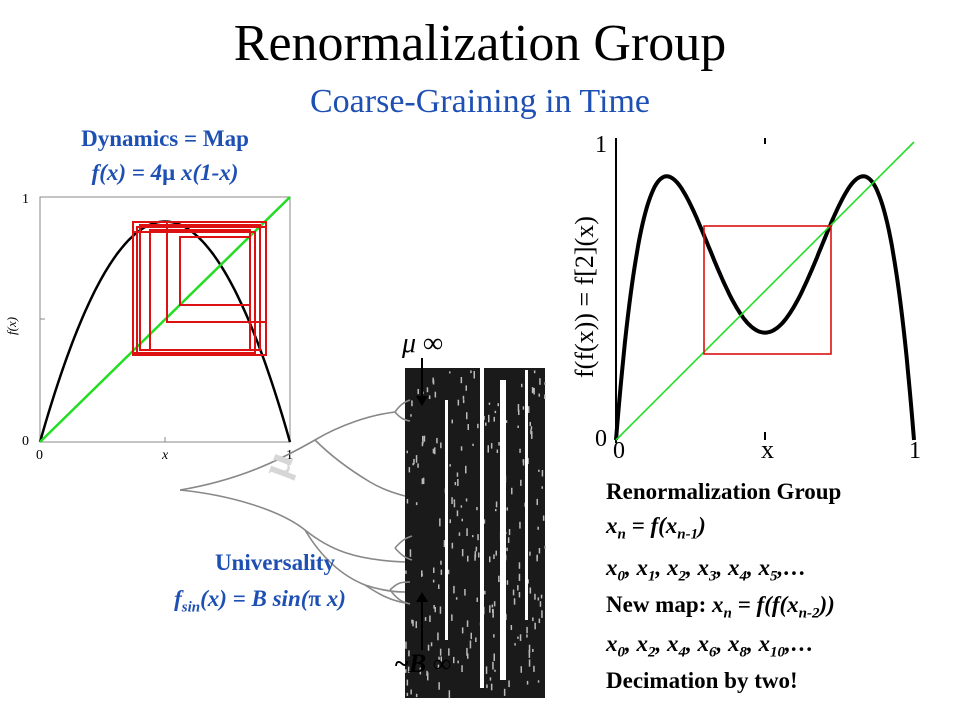  Describe the element at coordinates (724, 491) in the screenshot. I see `rg-heading: Renormalization Group` at that location.